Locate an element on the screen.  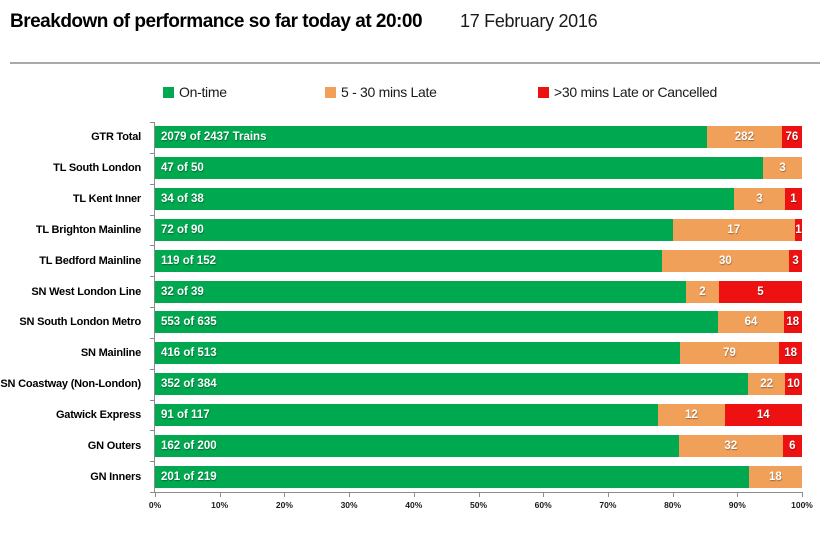
category-label: SN South London Metro is located at coordinates (80, 322).